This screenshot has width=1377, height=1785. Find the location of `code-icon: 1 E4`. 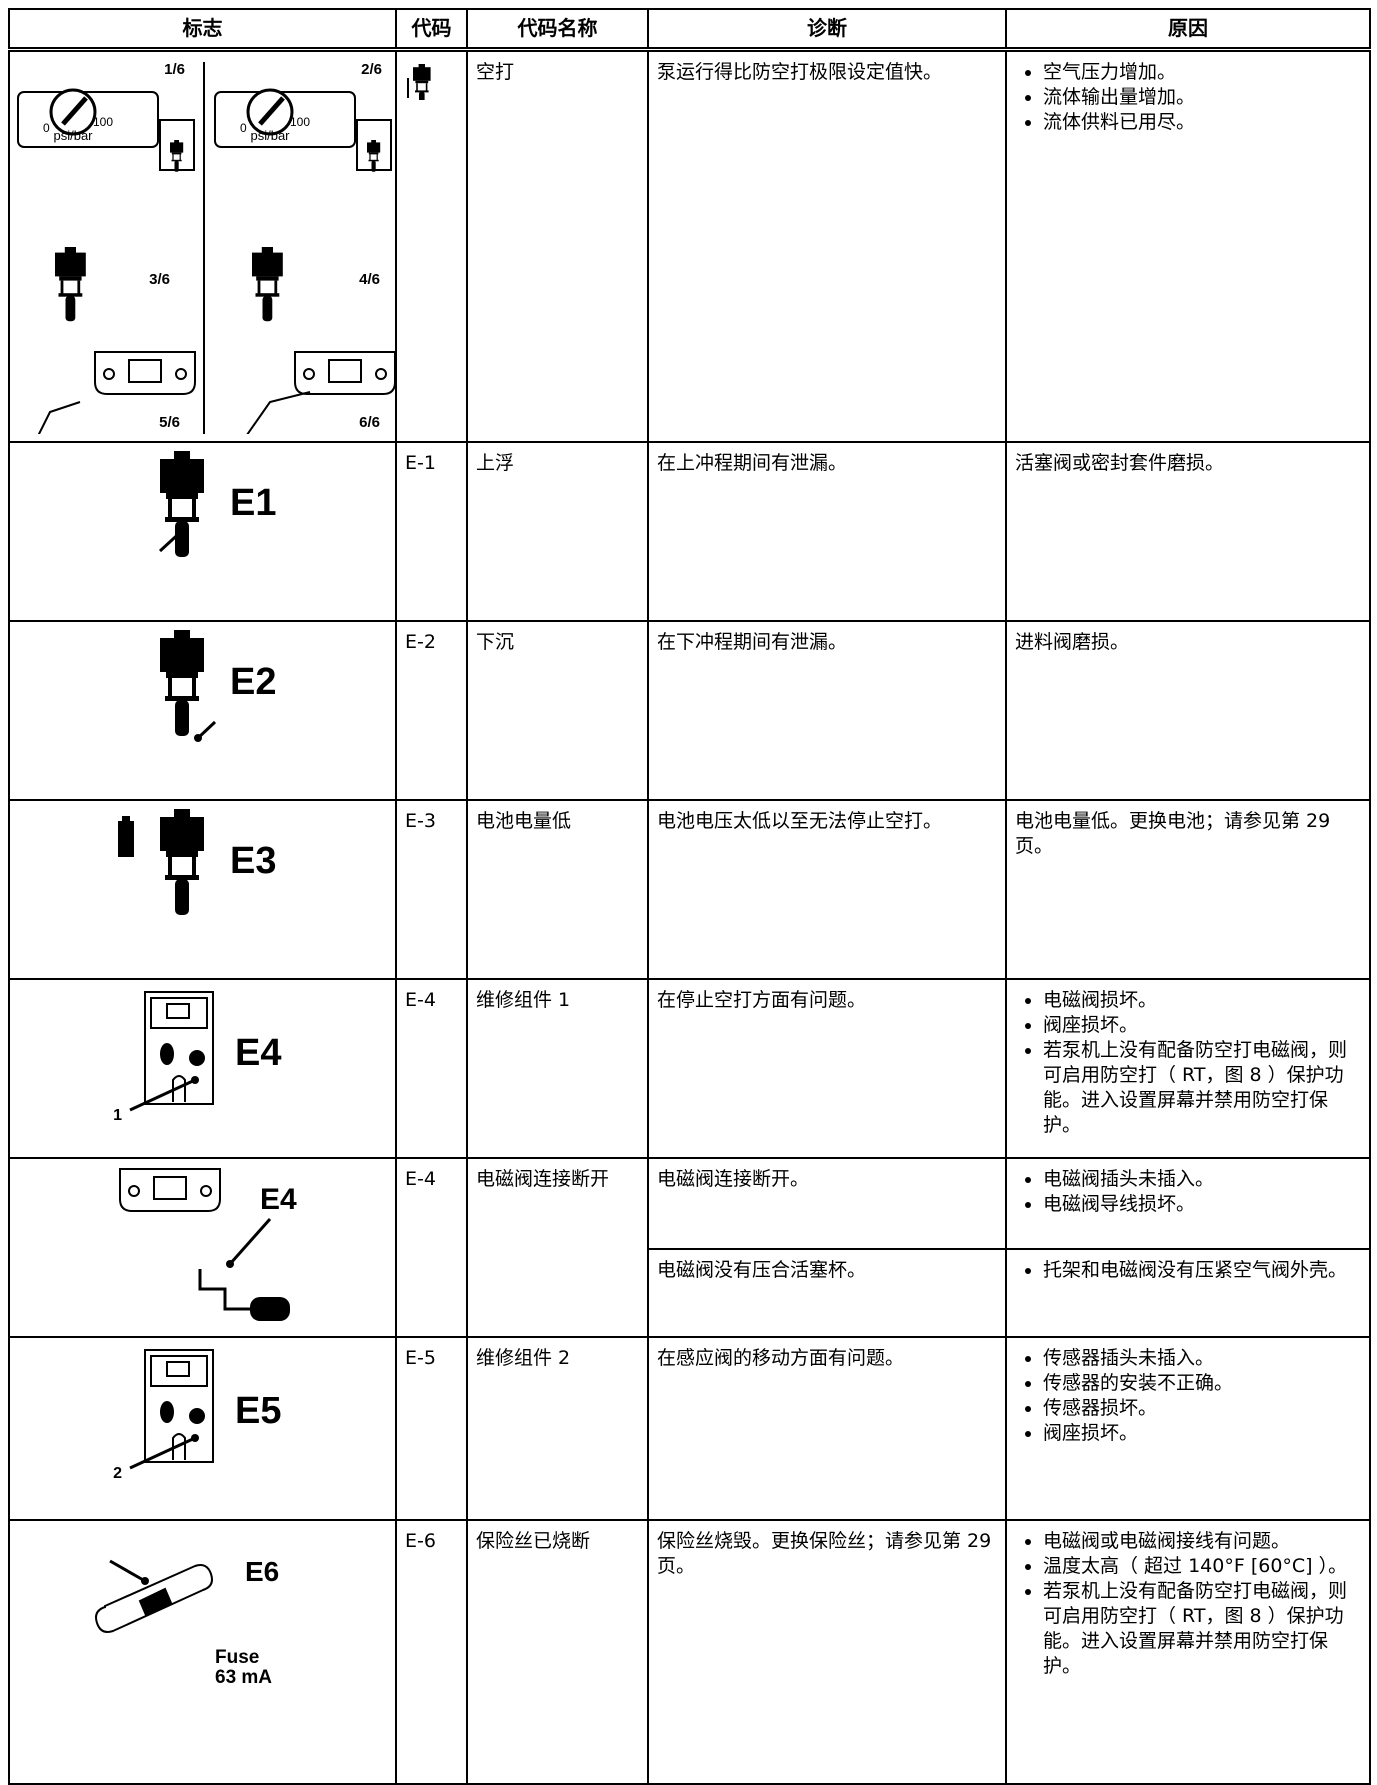

code-icon: 1 E4 is located at coordinates (197, 1057).